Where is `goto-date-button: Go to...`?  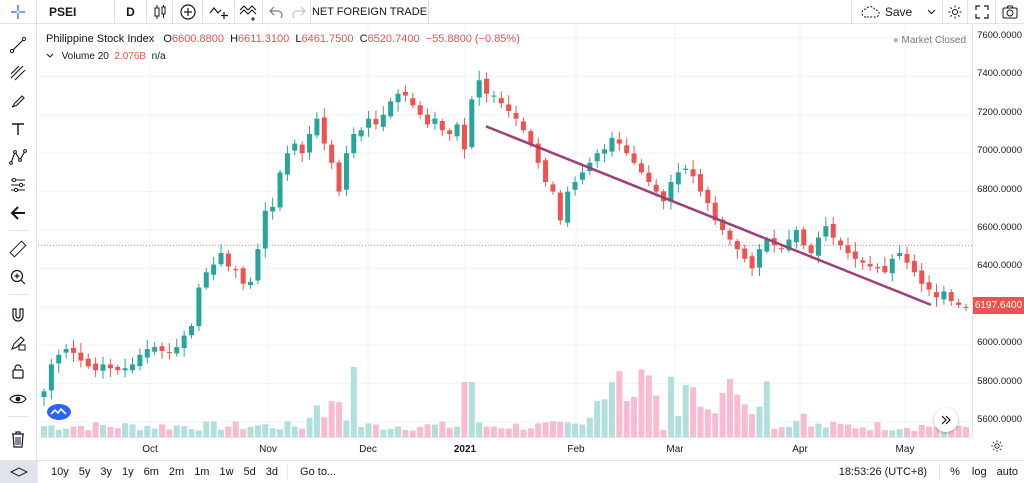
goto-date-button: Go to... is located at coordinates (318, 472).